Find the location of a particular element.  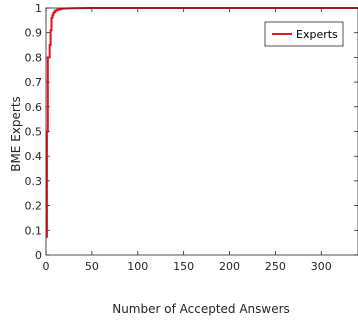

y-tick-label: 0.8 is located at coordinates (34, 57).